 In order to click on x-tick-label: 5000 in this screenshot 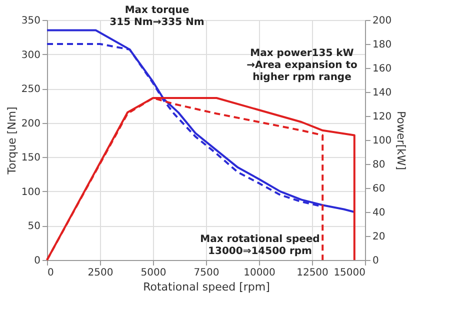, I will do `click(153, 273)`.